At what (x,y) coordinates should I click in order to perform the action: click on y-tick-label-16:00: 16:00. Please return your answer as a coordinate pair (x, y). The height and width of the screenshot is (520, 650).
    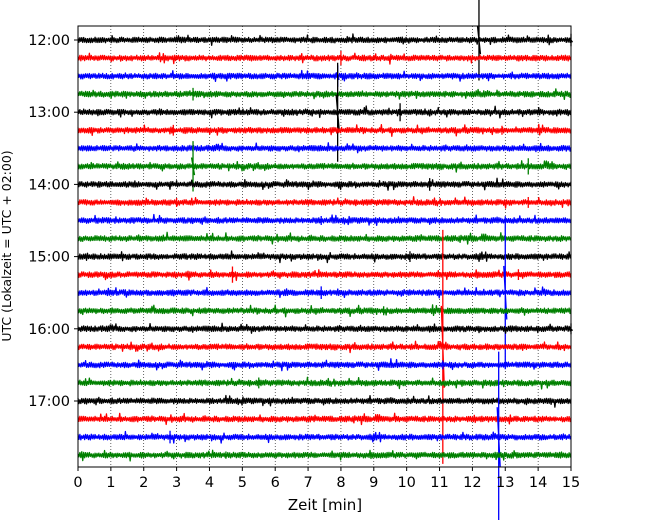
    Looking at the image, I should click on (49, 330).